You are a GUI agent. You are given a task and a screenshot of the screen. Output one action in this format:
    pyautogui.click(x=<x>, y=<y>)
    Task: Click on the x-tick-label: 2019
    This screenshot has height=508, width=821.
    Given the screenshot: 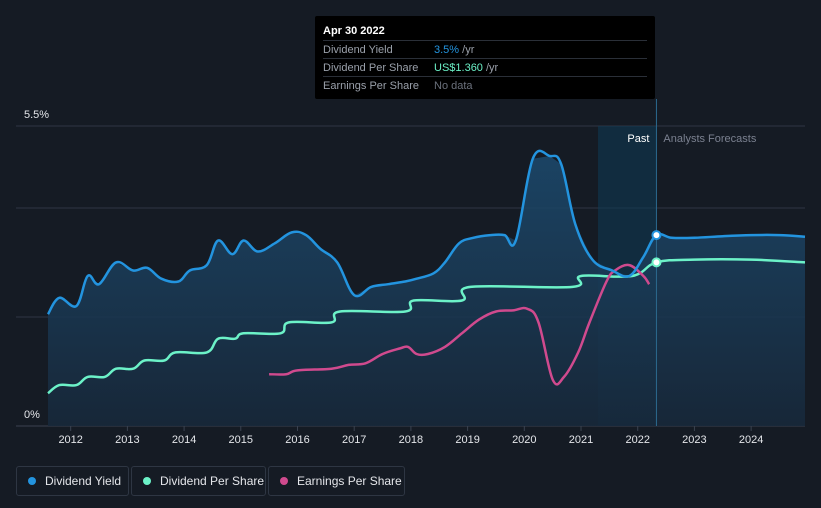 What is the action you would take?
    pyautogui.click(x=467, y=440)
    